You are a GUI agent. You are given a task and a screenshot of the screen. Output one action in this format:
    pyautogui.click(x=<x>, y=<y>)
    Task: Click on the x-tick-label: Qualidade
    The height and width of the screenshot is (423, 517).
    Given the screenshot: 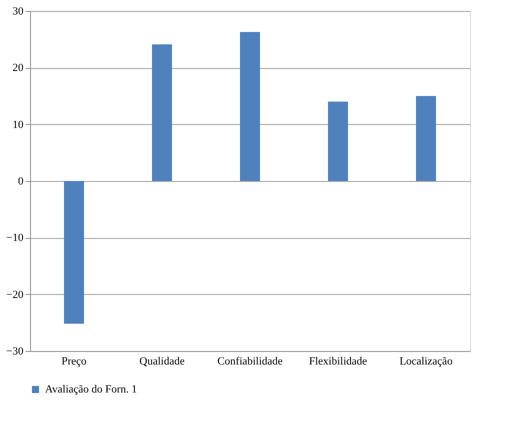 What is the action you would take?
    pyautogui.click(x=162, y=362)
    